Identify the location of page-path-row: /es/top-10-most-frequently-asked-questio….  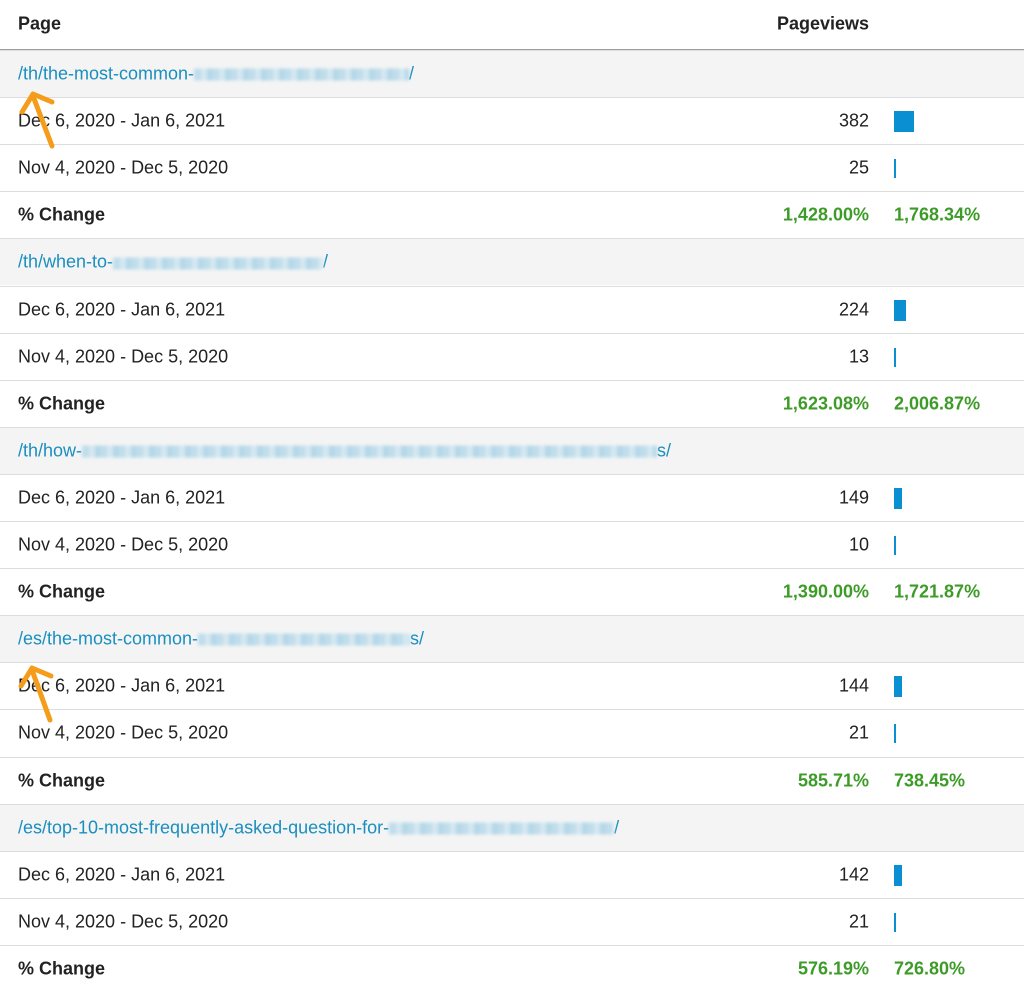
(512, 827).